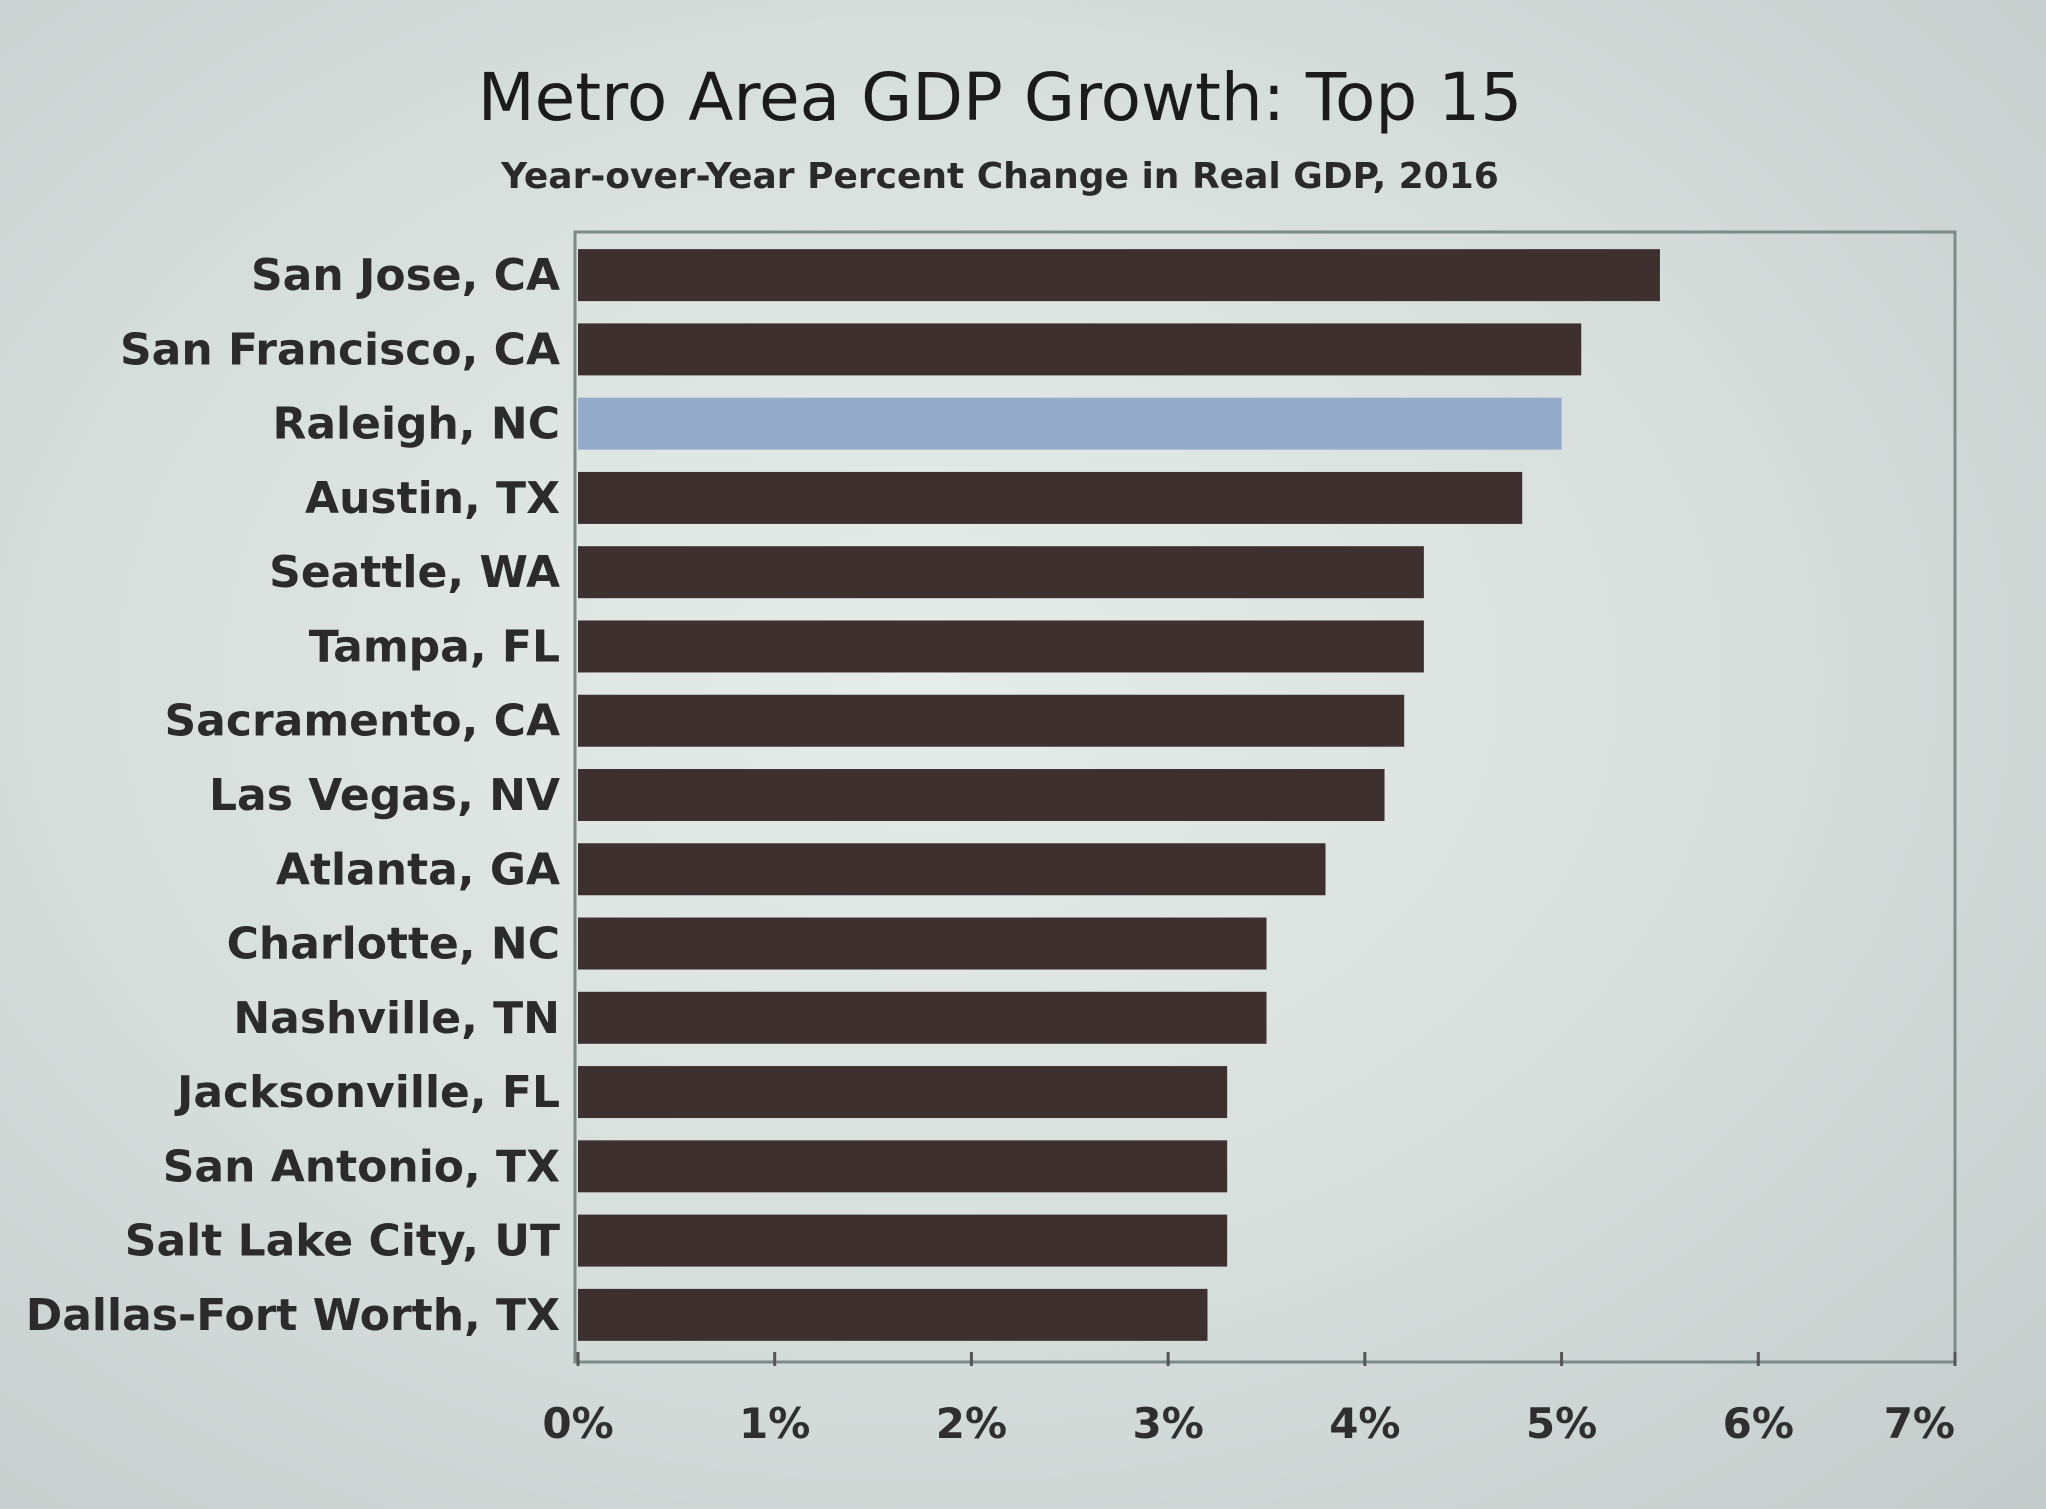  What do you see at coordinates (1001, 572) in the screenshot?
I see `bar-seattle-wa` at bounding box center [1001, 572].